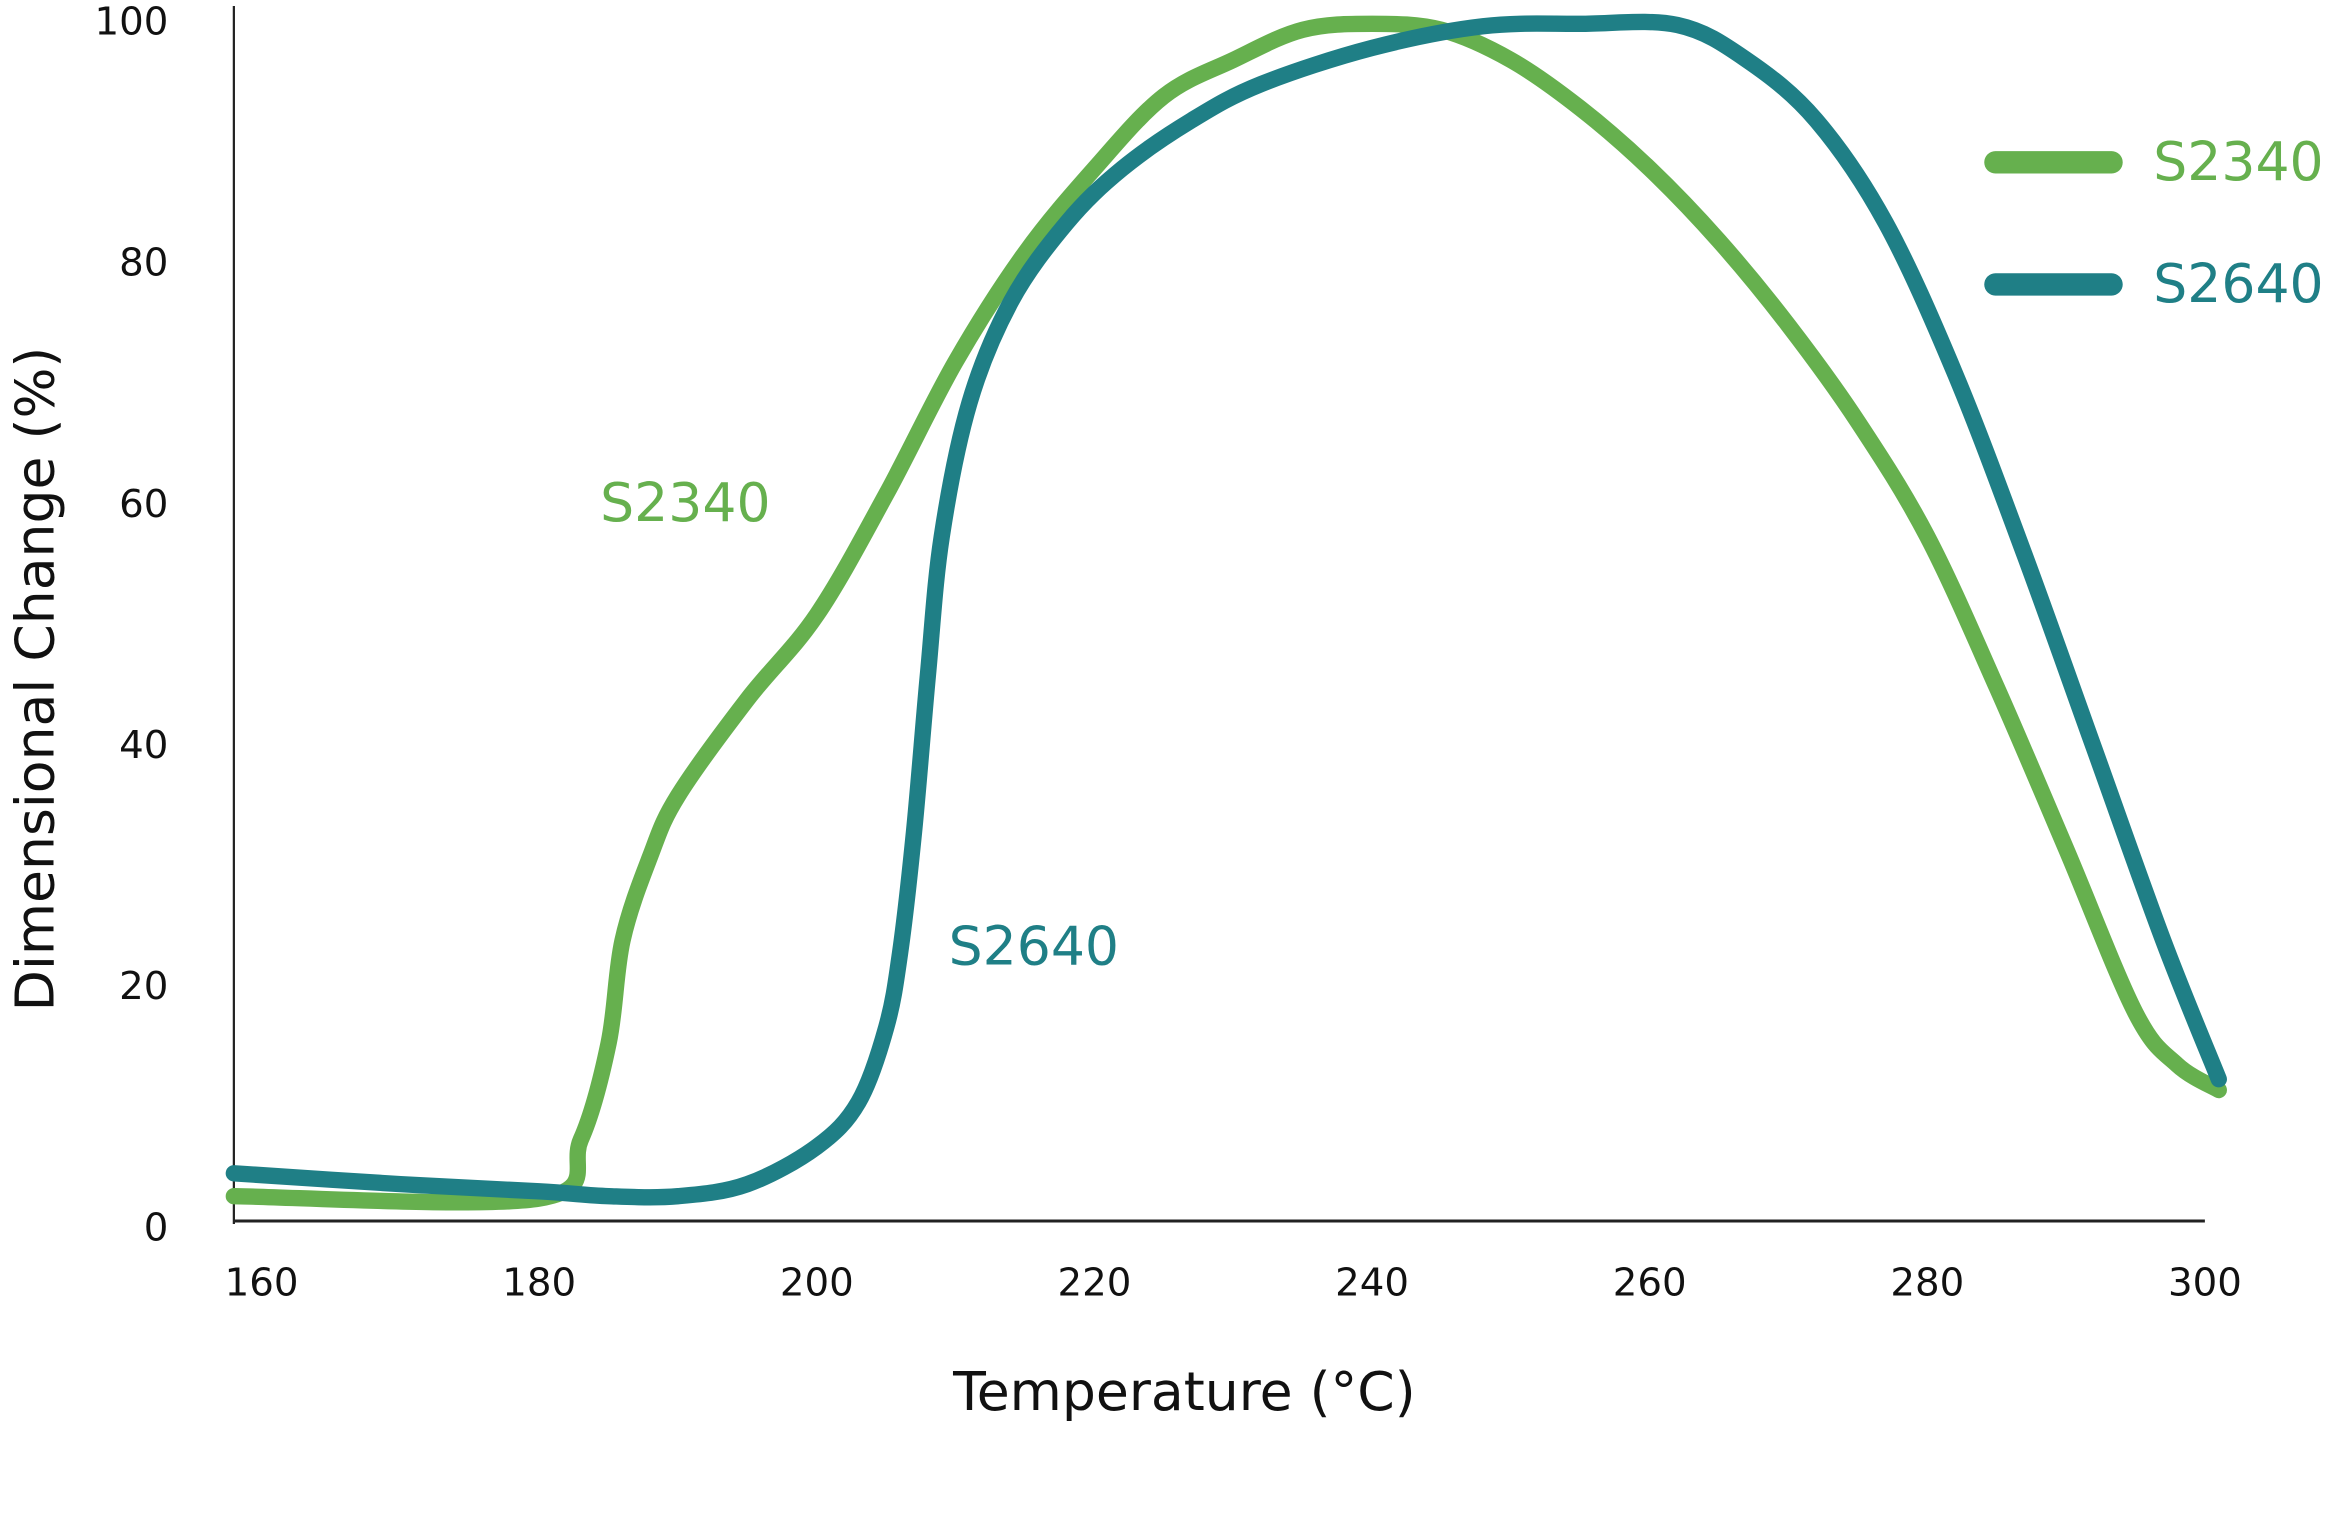  I want to click on annotation: S2640, so click(1034, 946).